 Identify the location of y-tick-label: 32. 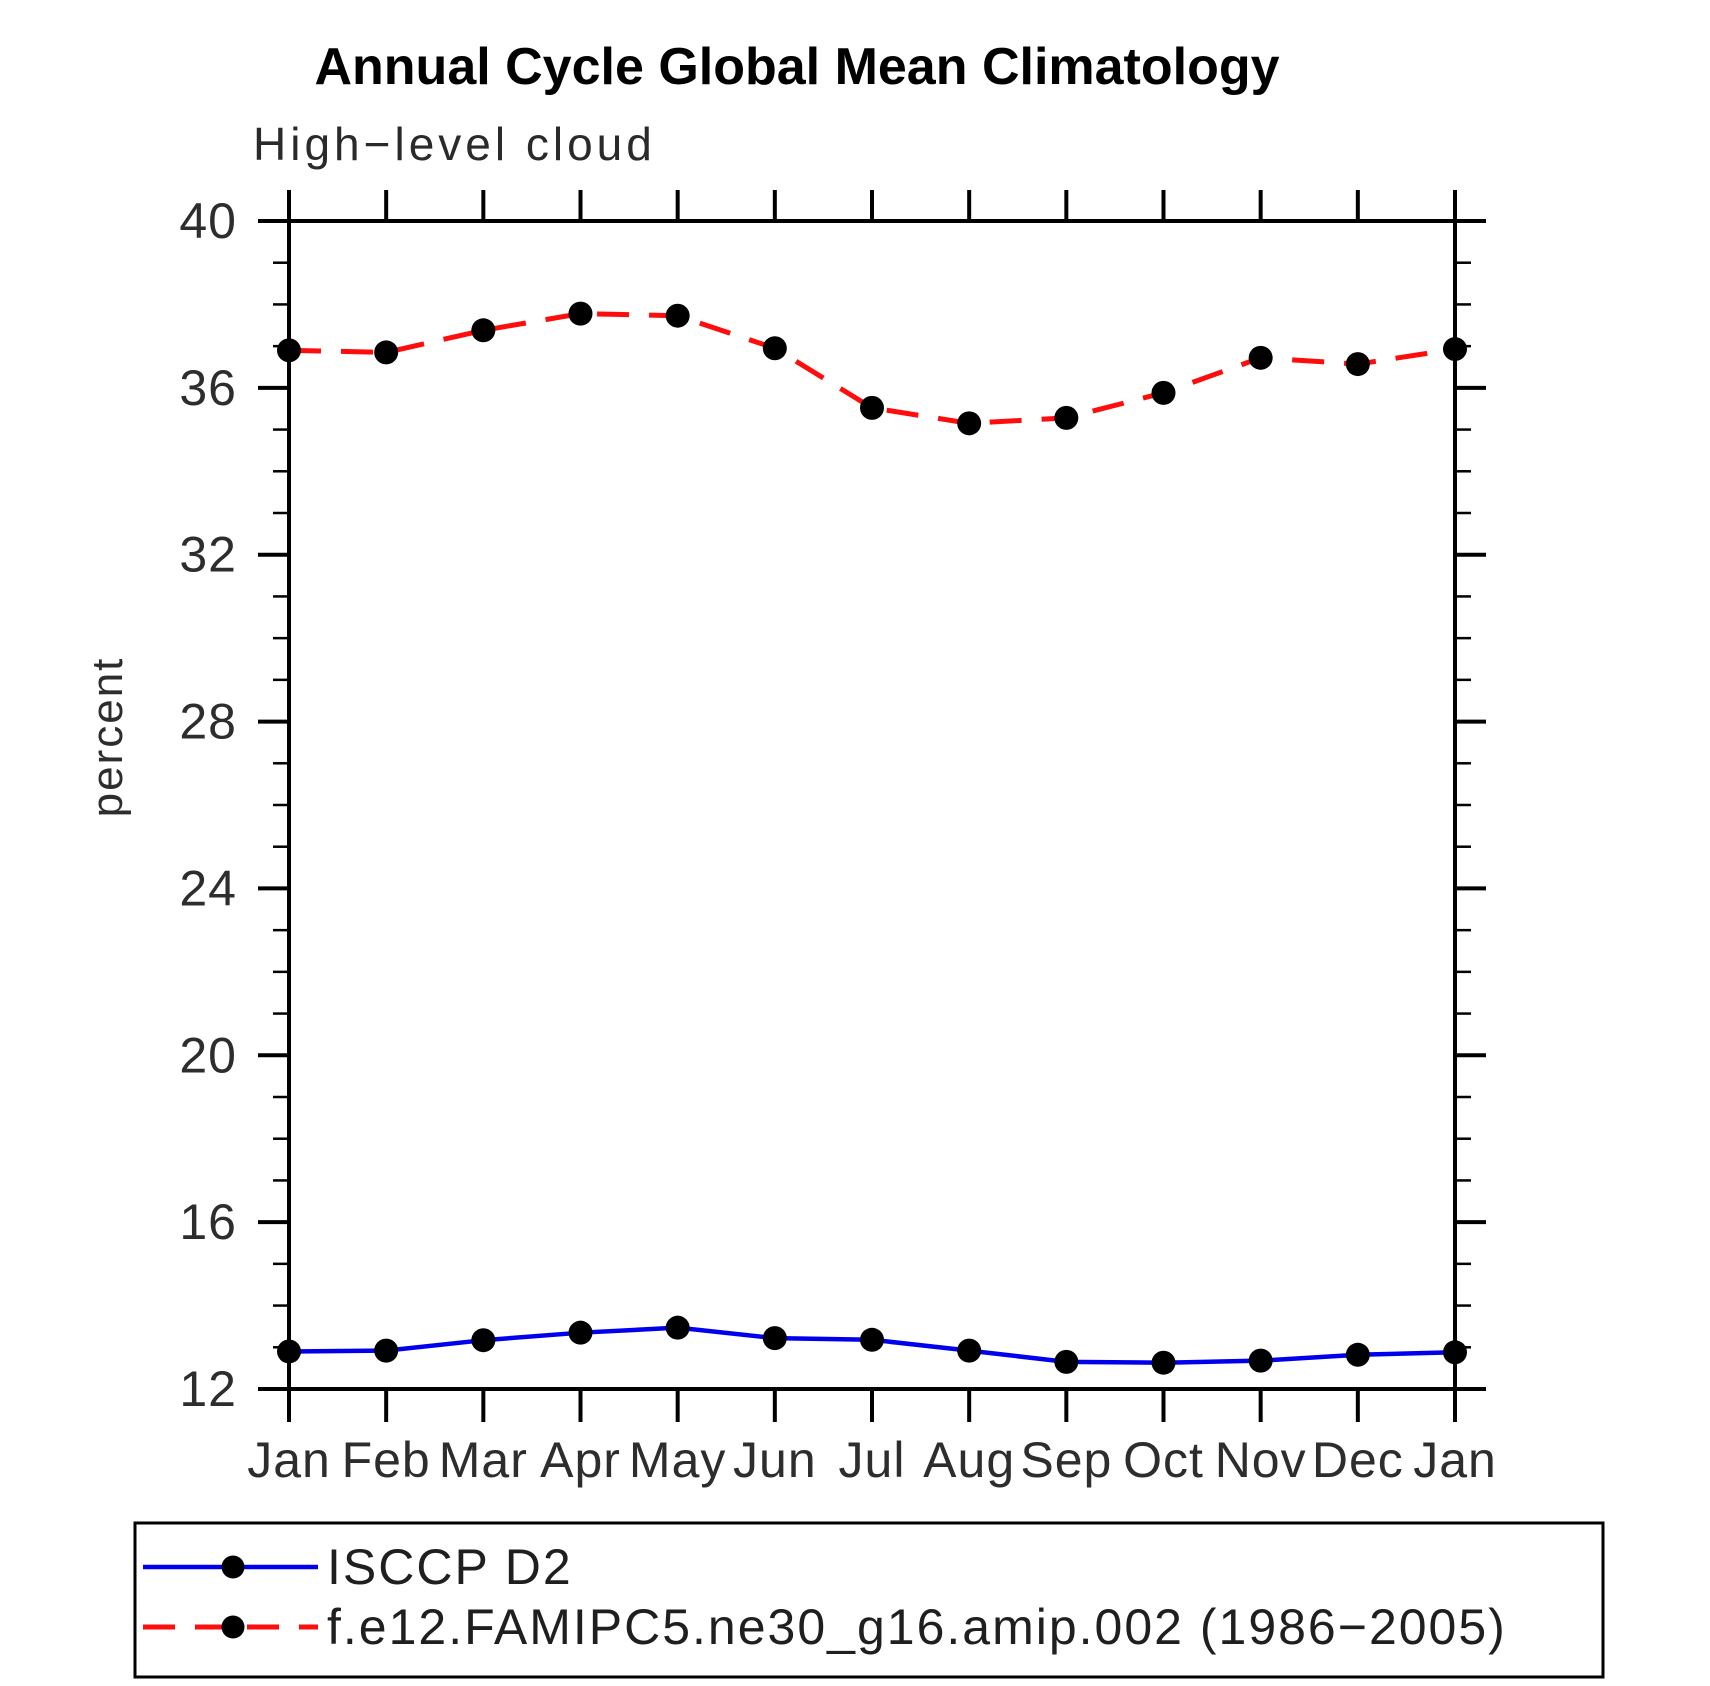
(208, 555).